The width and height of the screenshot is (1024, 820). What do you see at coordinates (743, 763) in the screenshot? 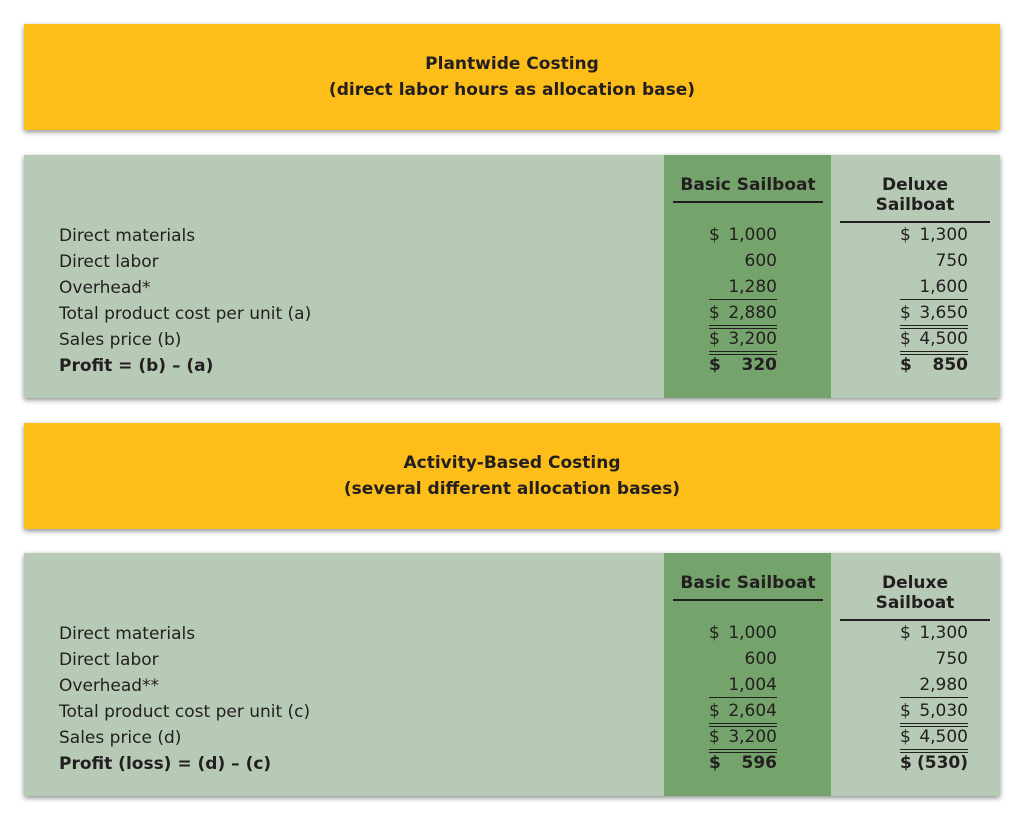
I see `value-basic: $596` at bounding box center [743, 763].